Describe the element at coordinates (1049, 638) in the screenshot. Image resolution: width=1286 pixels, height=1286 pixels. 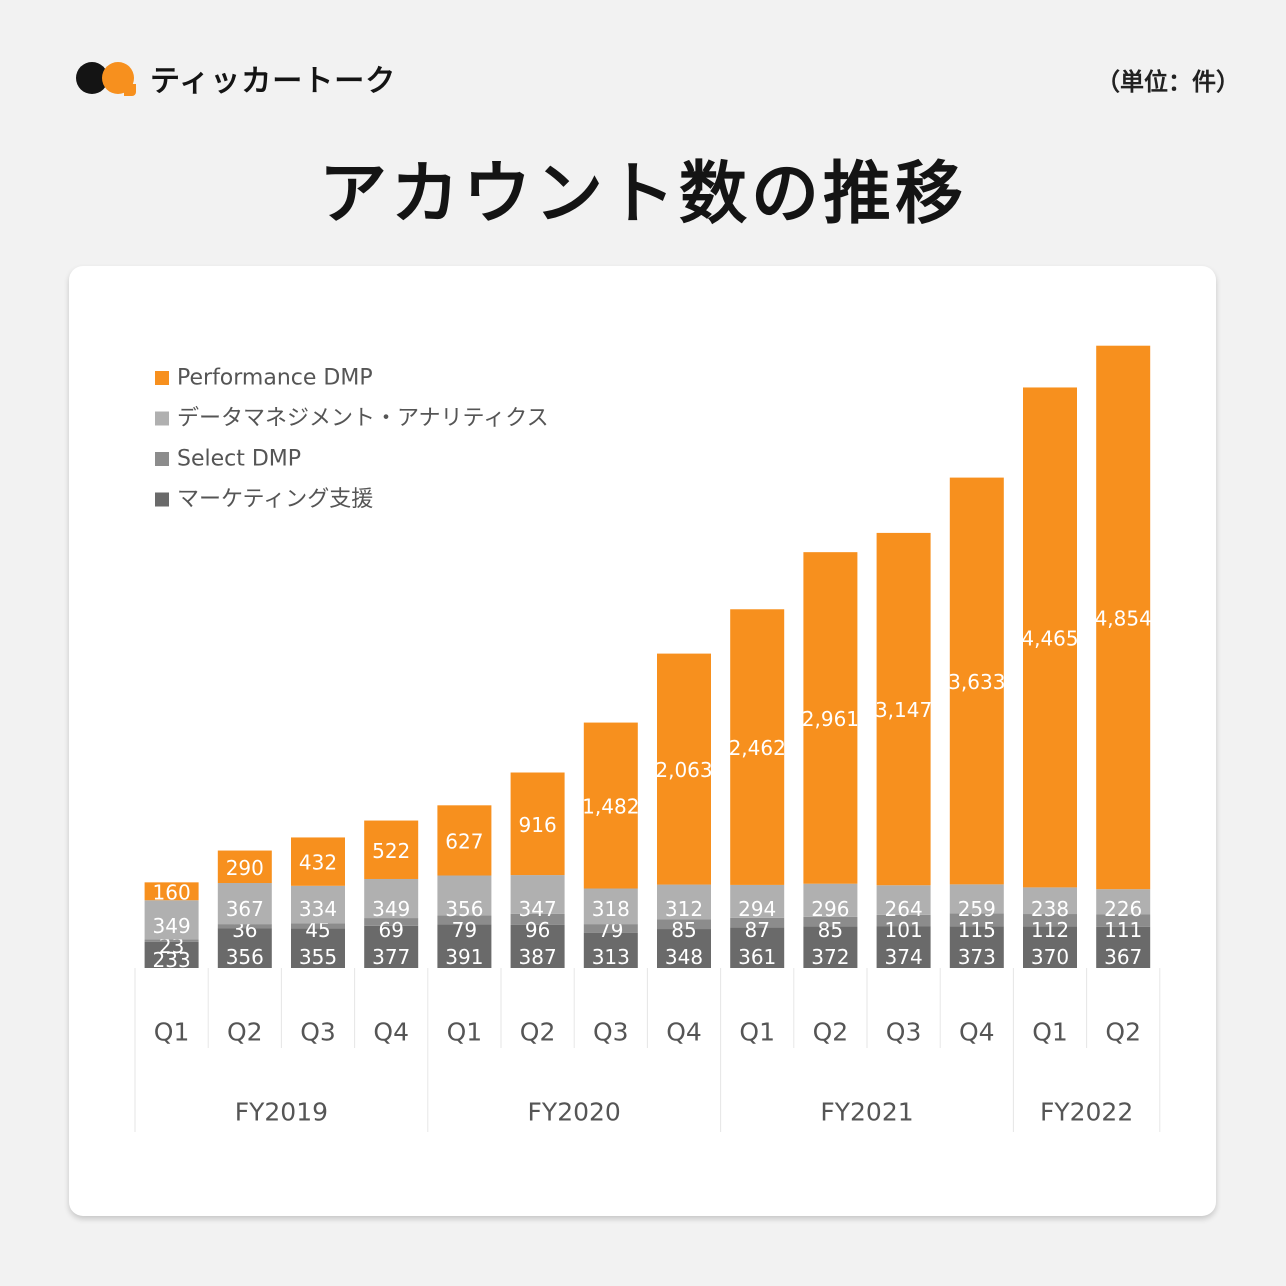
I see `data-label: 4,465` at that location.